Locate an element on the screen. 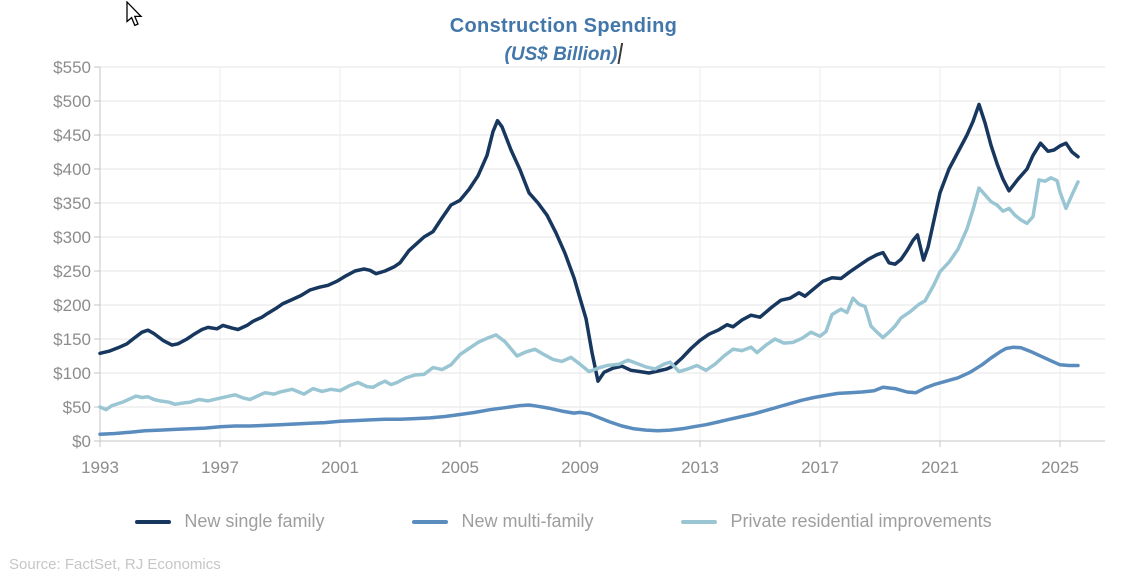  chart-subtitle: (US$ Billion) is located at coordinates (563, 53).